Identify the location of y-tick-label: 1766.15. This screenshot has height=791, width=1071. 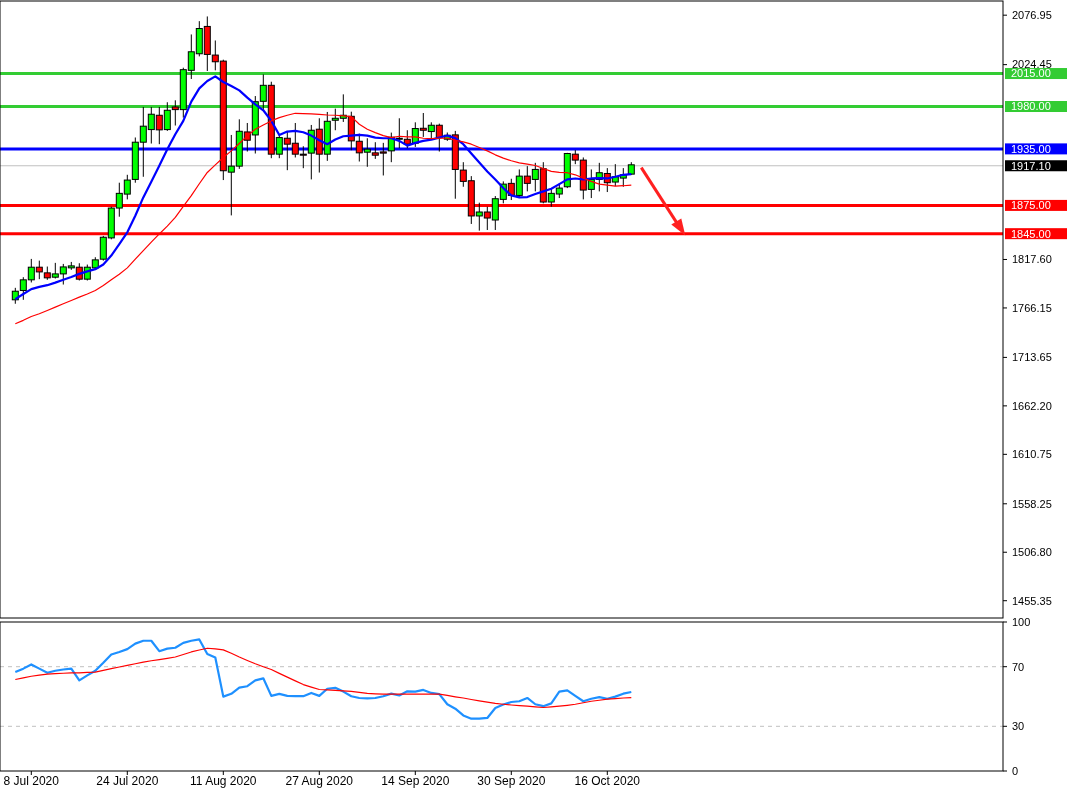
(1032, 307).